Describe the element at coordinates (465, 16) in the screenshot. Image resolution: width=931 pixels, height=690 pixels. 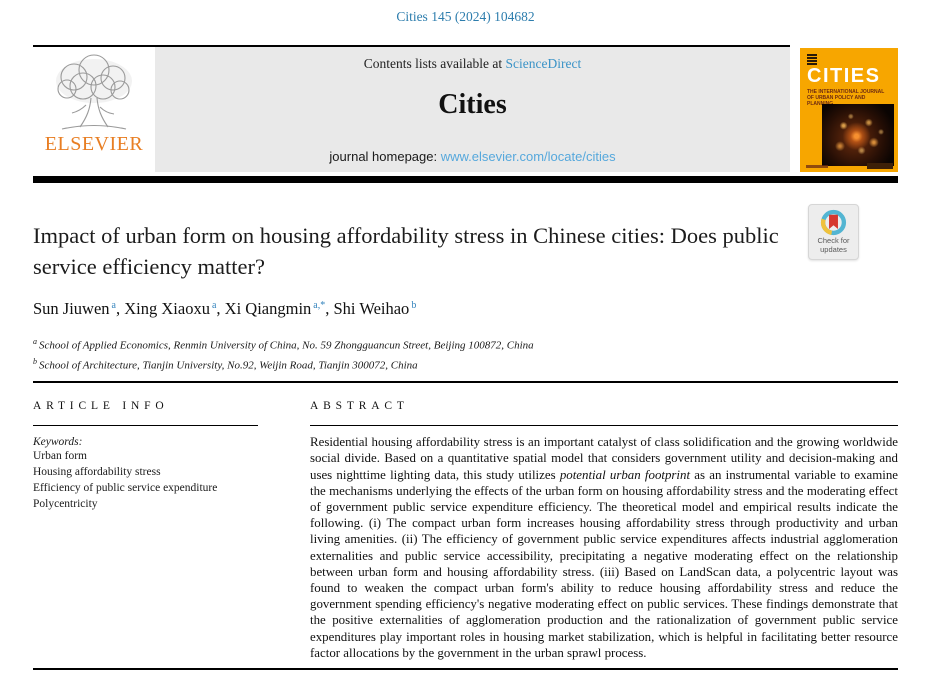
I see `journal-citation: Cities 145 (2024) 104682` at that location.